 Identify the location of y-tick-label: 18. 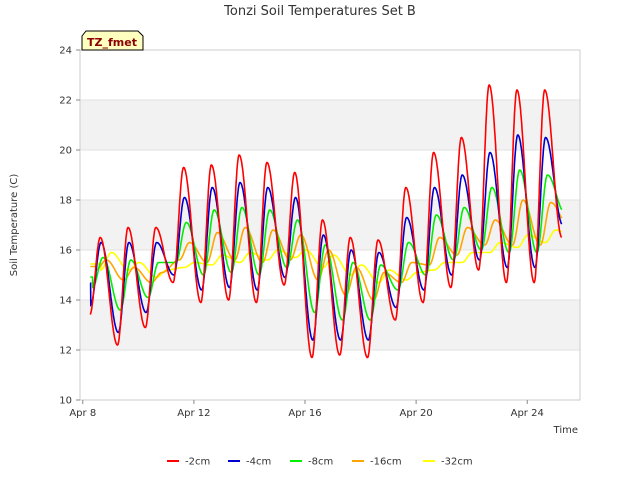
(65, 201).